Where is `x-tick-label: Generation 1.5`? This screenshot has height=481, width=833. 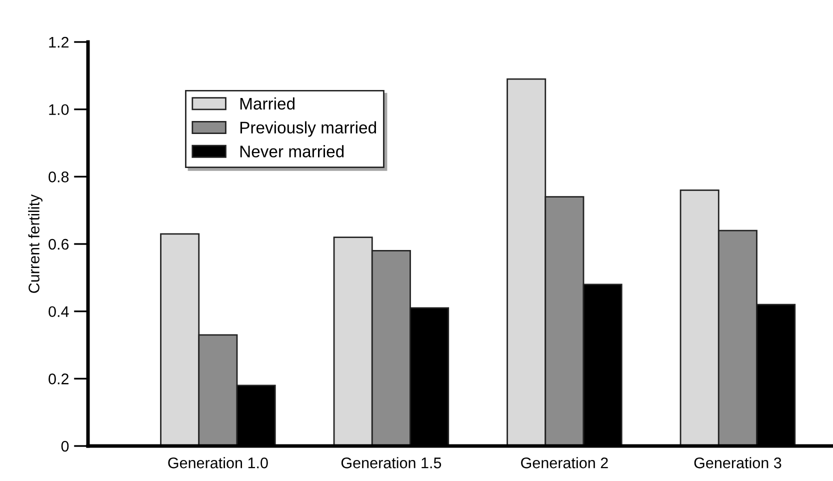 x-tick-label: Generation 1.5 is located at coordinates (391, 462).